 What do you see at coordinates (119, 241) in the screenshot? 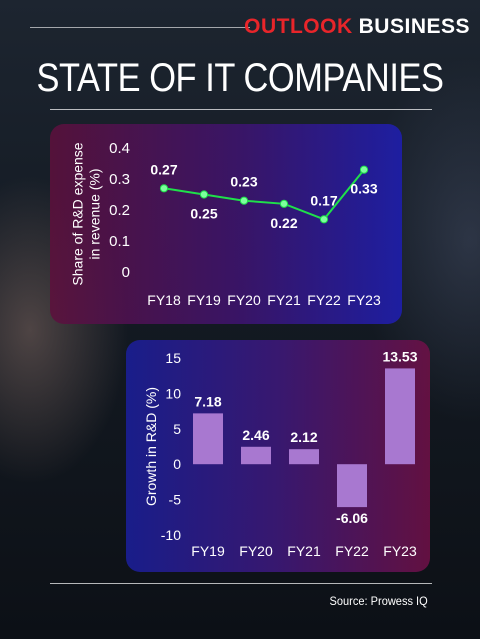
I see `line-ytick-label: 0.1` at bounding box center [119, 241].